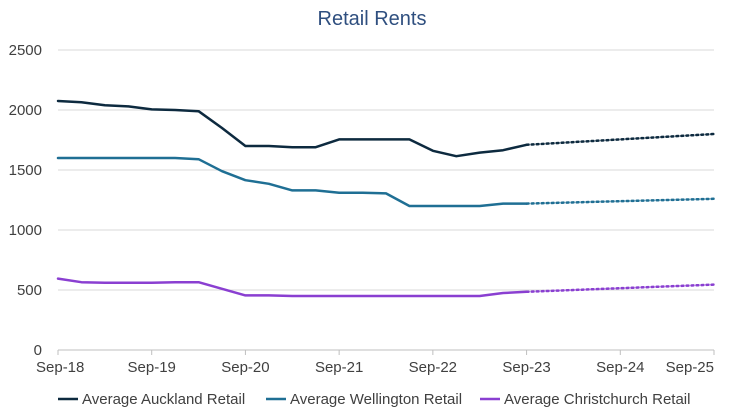 This screenshot has width=744, height=418. What do you see at coordinates (163, 399) in the screenshot?
I see `legend-label: Average Auckland Retail` at bounding box center [163, 399].